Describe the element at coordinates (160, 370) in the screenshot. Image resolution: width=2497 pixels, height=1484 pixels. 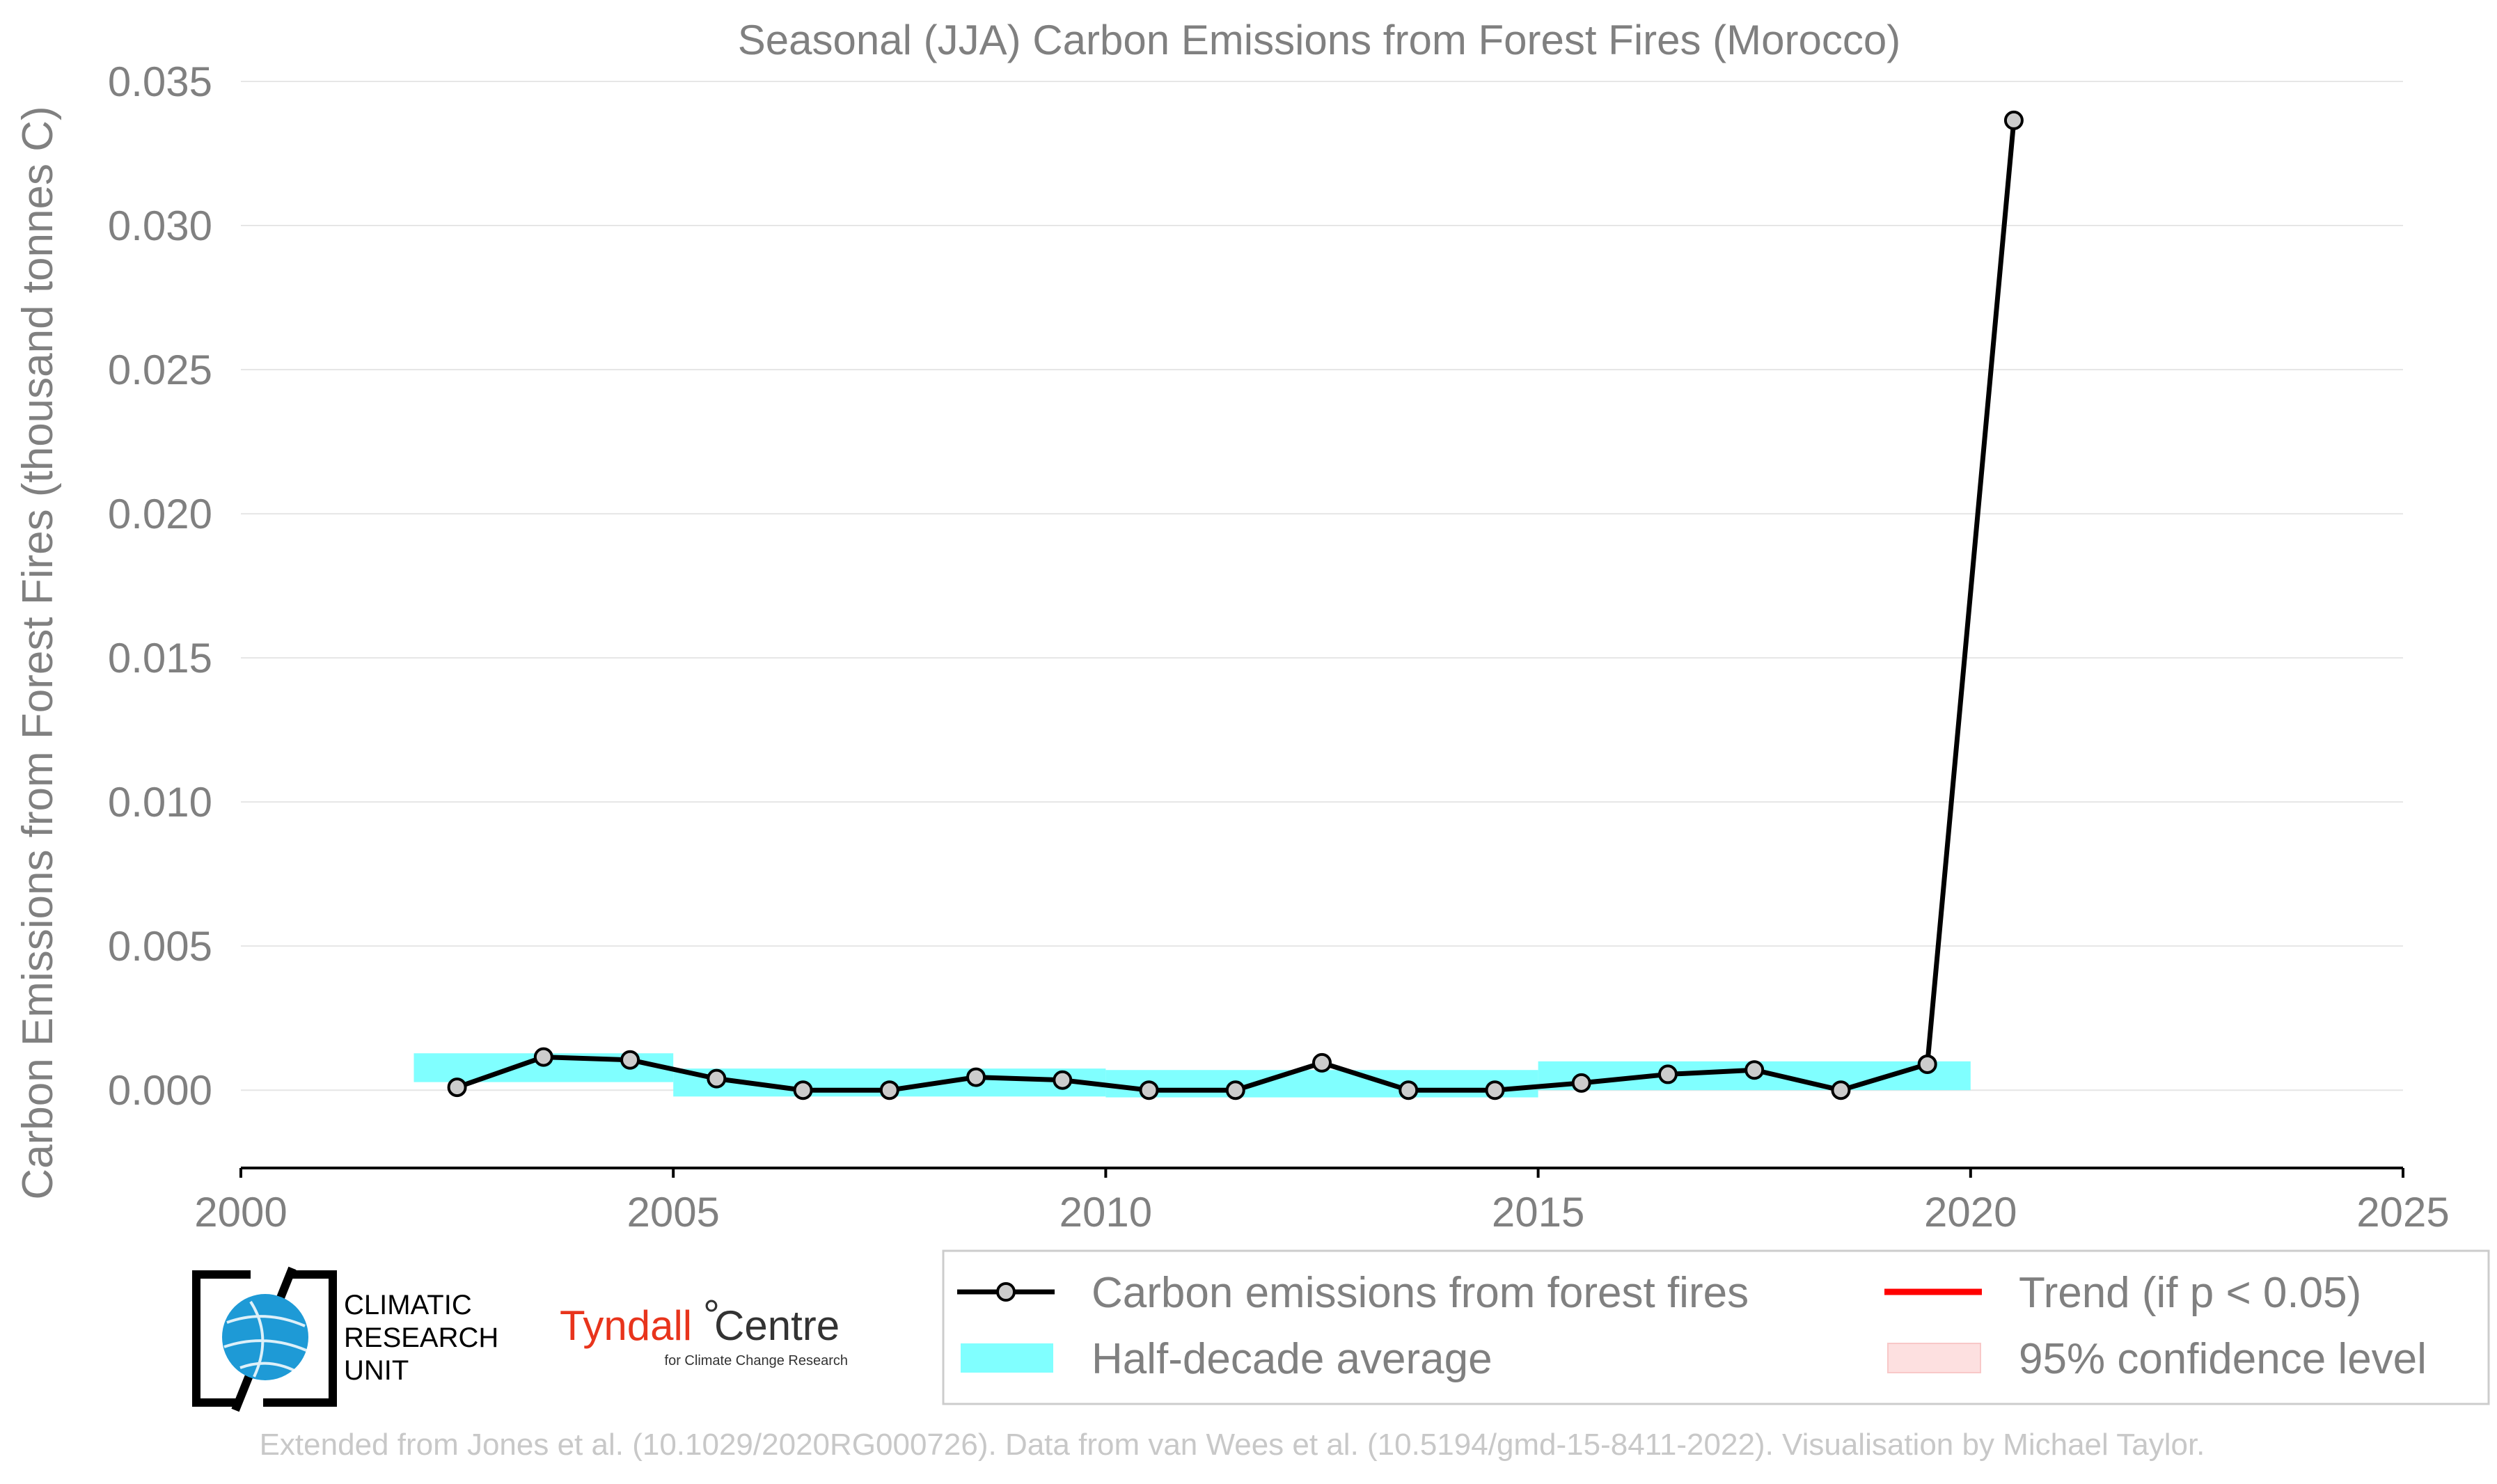
I see `y-tick-label-5: 0.025` at that location.